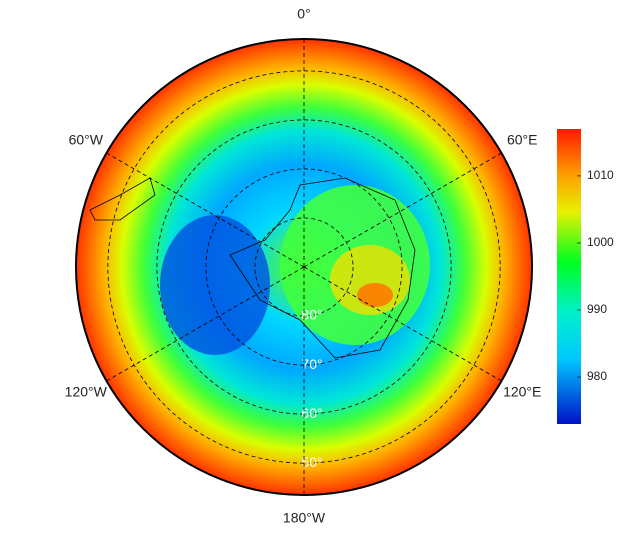  I want to click on colorbar-tick-label: 990, so click(597, 309).